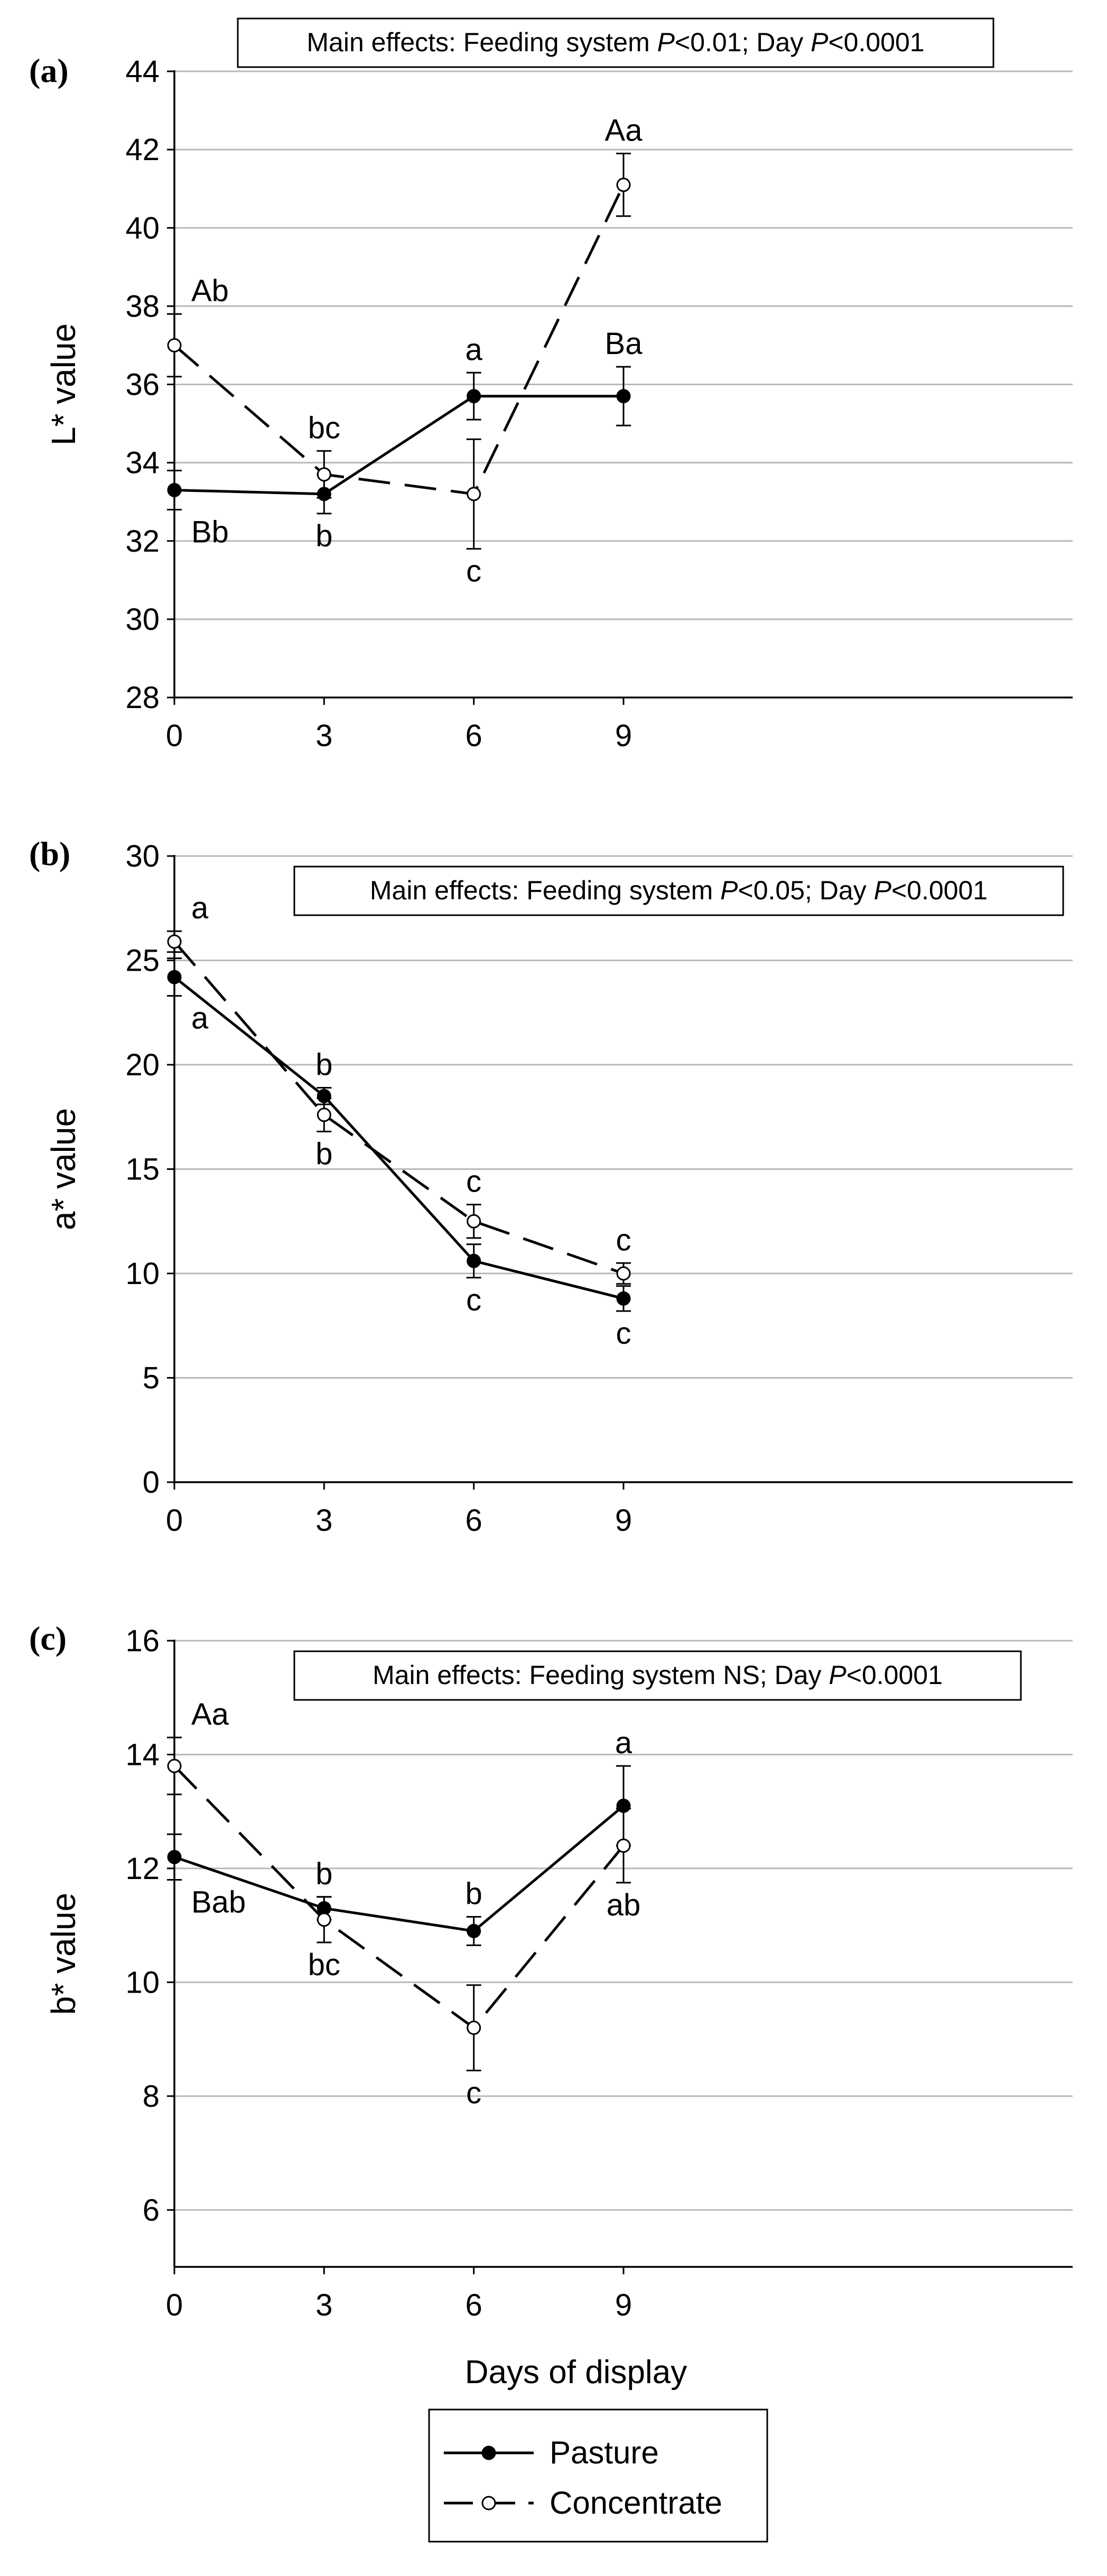  Describe the element at coordinates (151, 1482) in the screenshot. I see `y-tick-label: 0` at that location.